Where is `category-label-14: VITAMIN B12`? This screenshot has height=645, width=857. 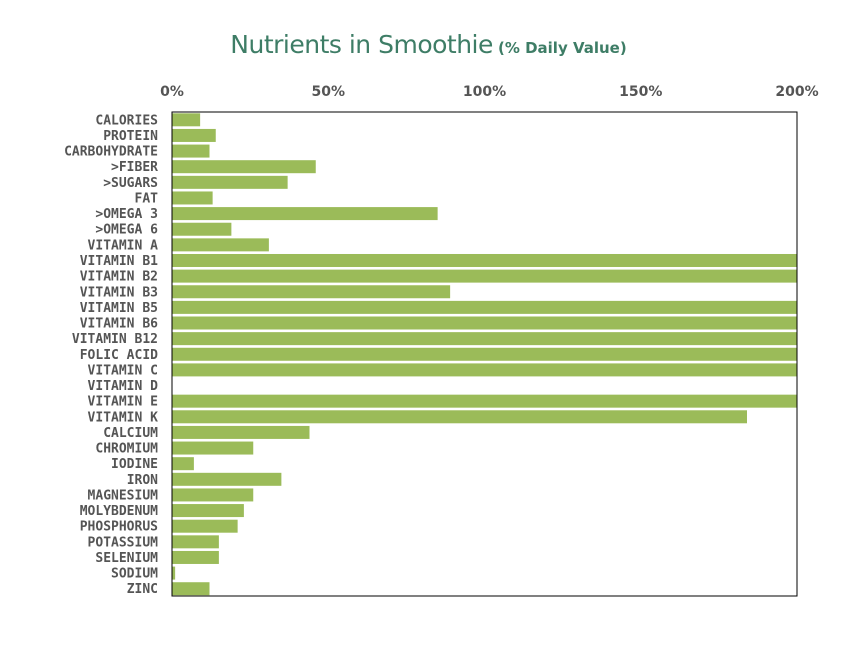
category-label-14: VITAMIN B12 is located at coordinates (115, 339).